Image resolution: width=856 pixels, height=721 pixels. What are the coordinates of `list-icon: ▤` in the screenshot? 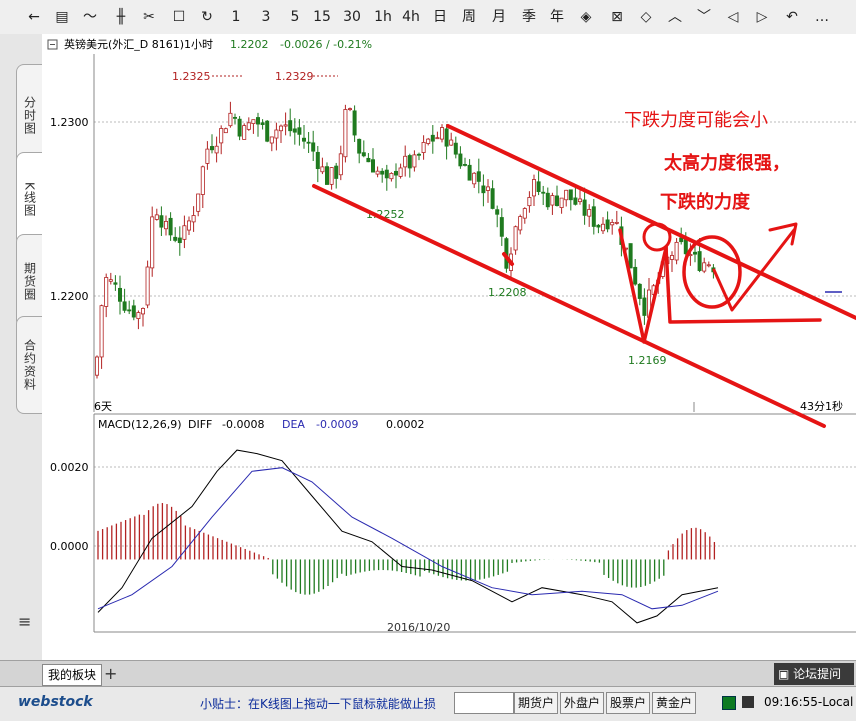 It's located at (62, 17).